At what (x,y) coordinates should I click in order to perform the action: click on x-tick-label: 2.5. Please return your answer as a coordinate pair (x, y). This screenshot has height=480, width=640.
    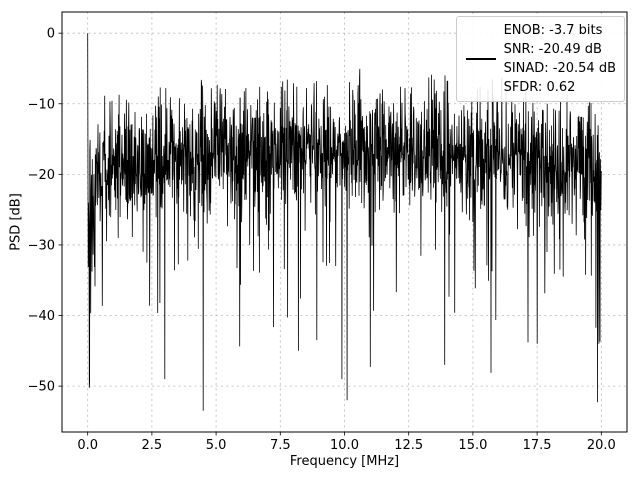
    Looking at the image, I should click on (152, 445).